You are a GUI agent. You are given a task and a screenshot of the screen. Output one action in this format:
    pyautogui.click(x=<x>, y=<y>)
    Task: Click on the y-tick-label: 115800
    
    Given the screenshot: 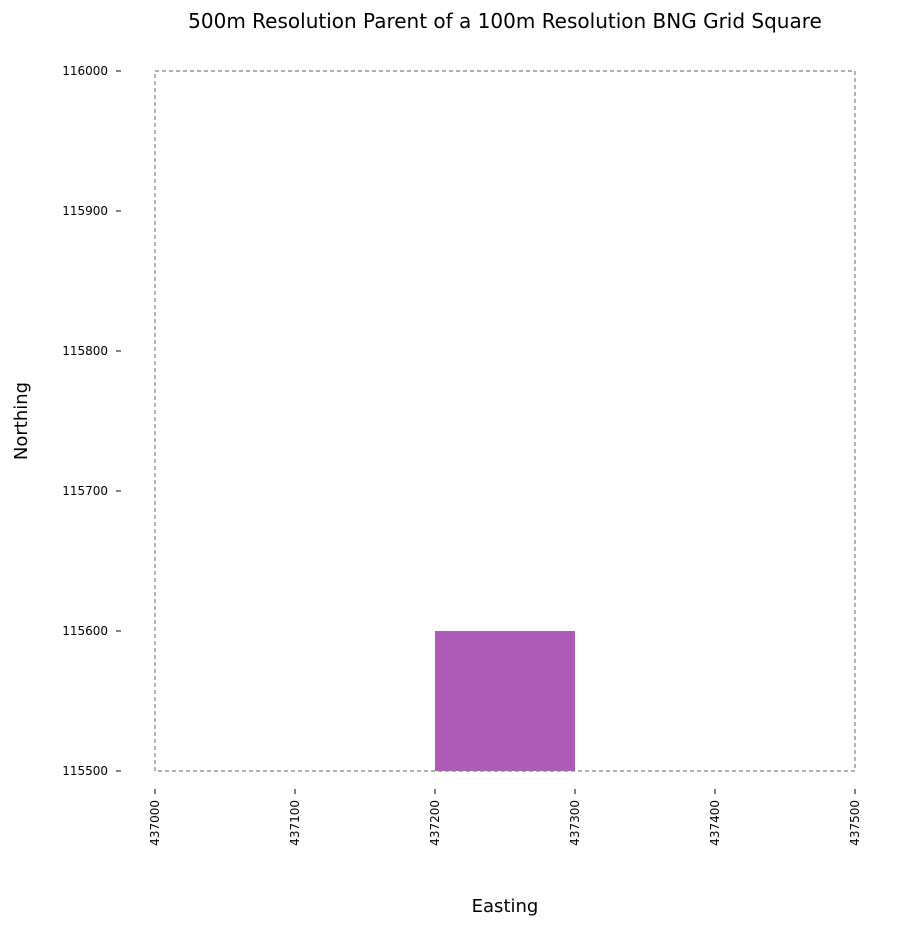 What is the action you would take?
    pyautogui.click(x=85, y=351)
    